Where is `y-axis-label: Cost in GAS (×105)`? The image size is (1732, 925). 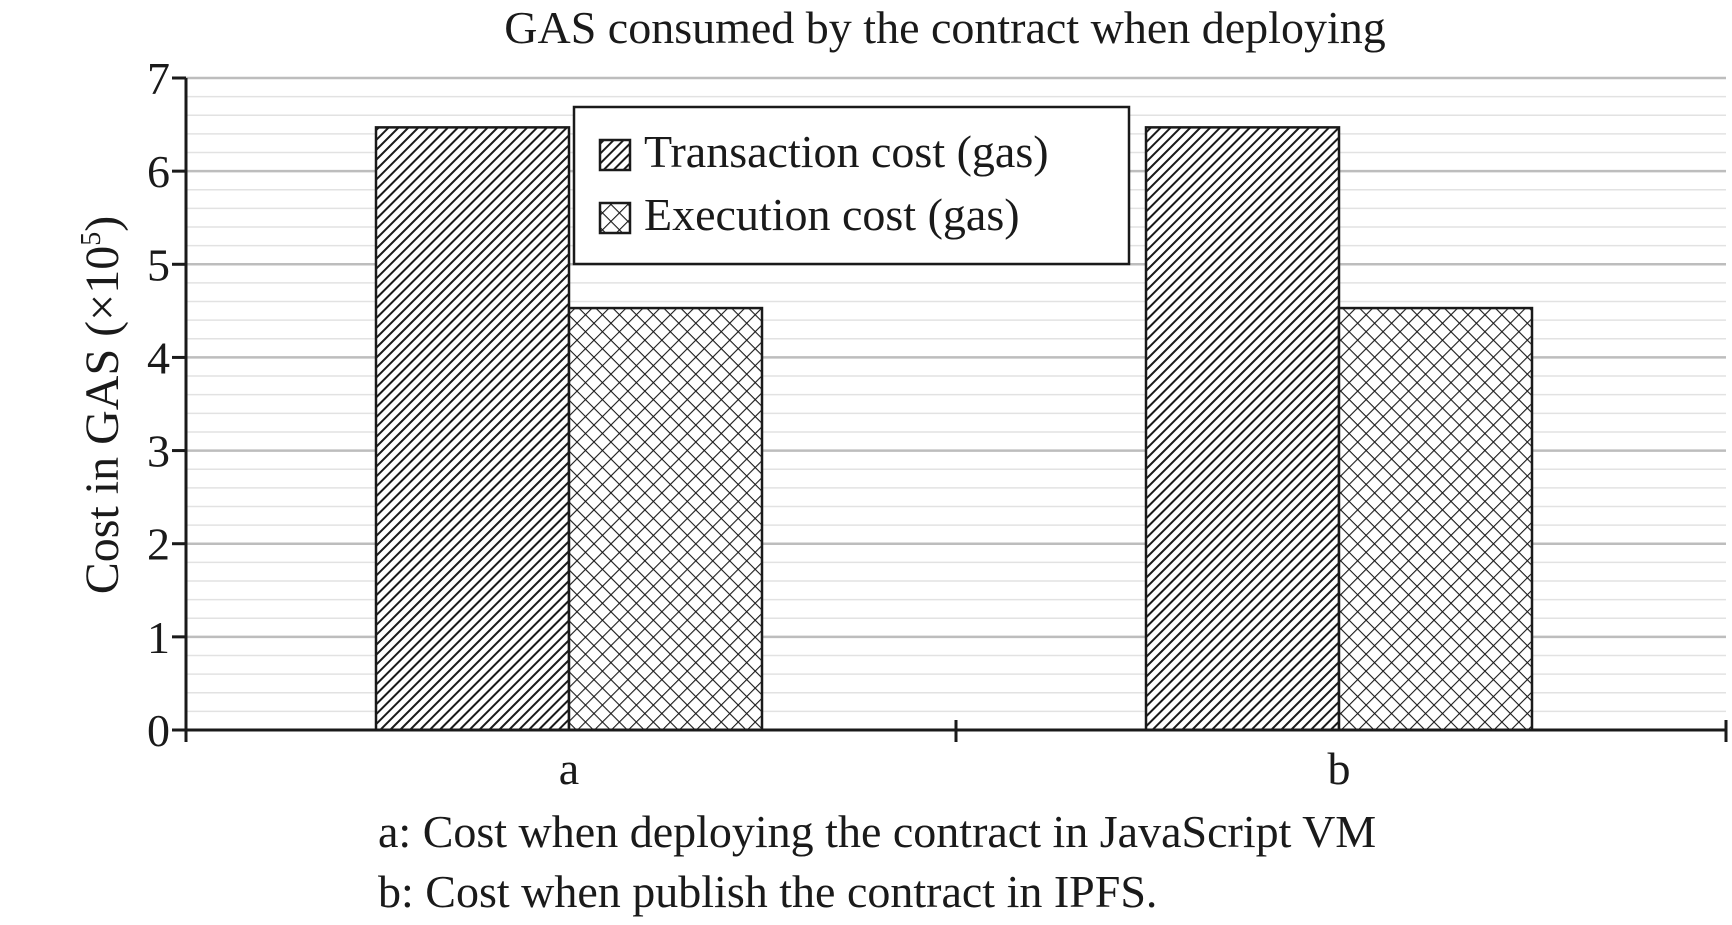 y-axis-label: Cost in GAS (×105) is located at coordinates (102, 405).